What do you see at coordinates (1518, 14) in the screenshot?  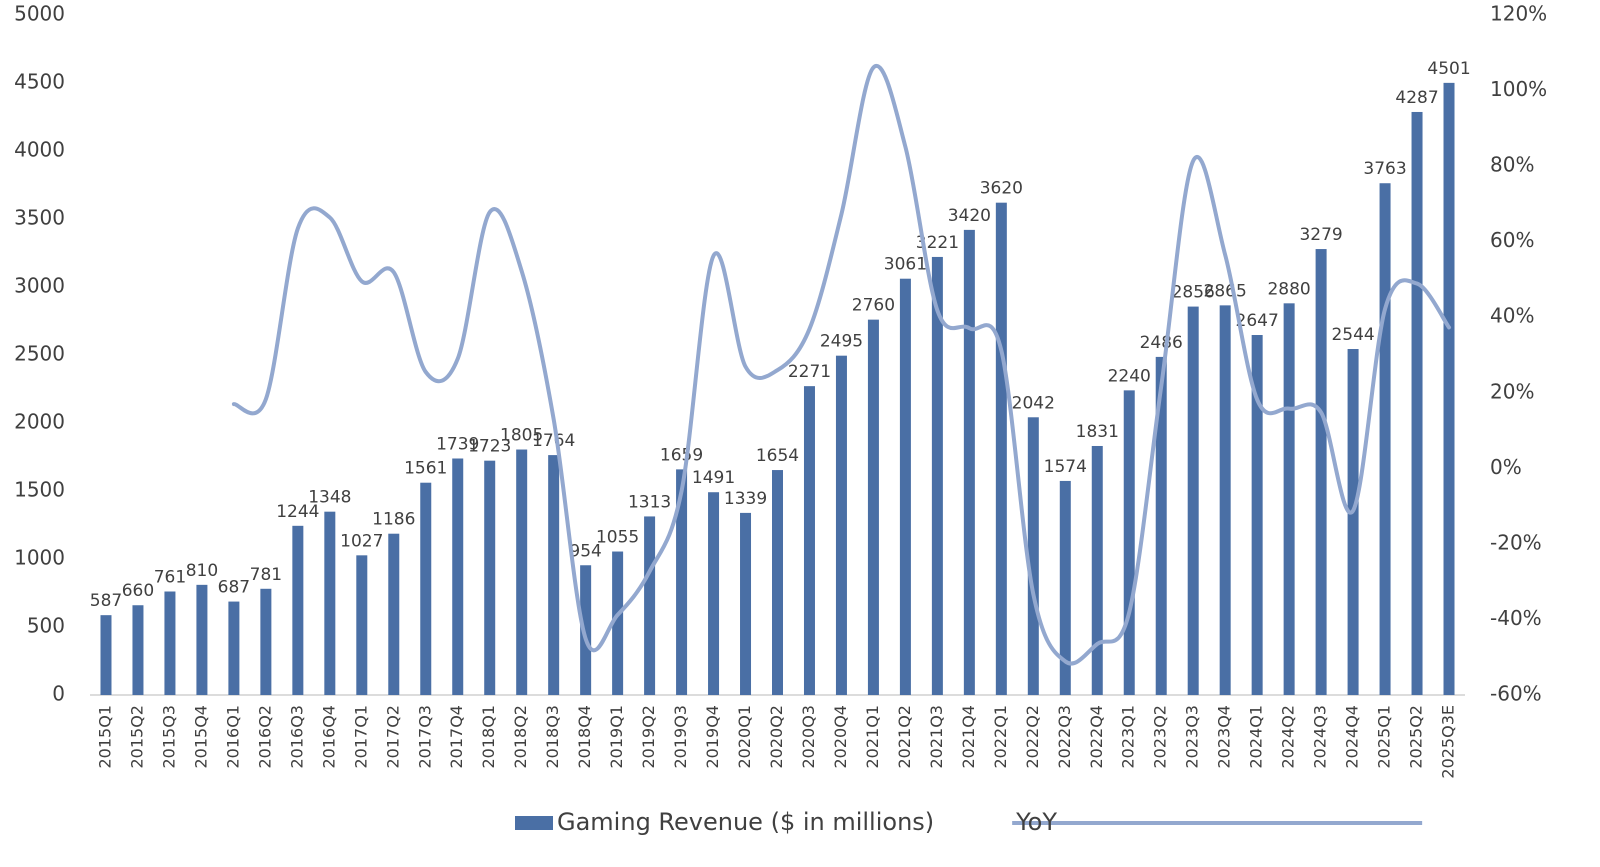 I see `y2-tick-label: 120%` at bounding box center [1518, 14].